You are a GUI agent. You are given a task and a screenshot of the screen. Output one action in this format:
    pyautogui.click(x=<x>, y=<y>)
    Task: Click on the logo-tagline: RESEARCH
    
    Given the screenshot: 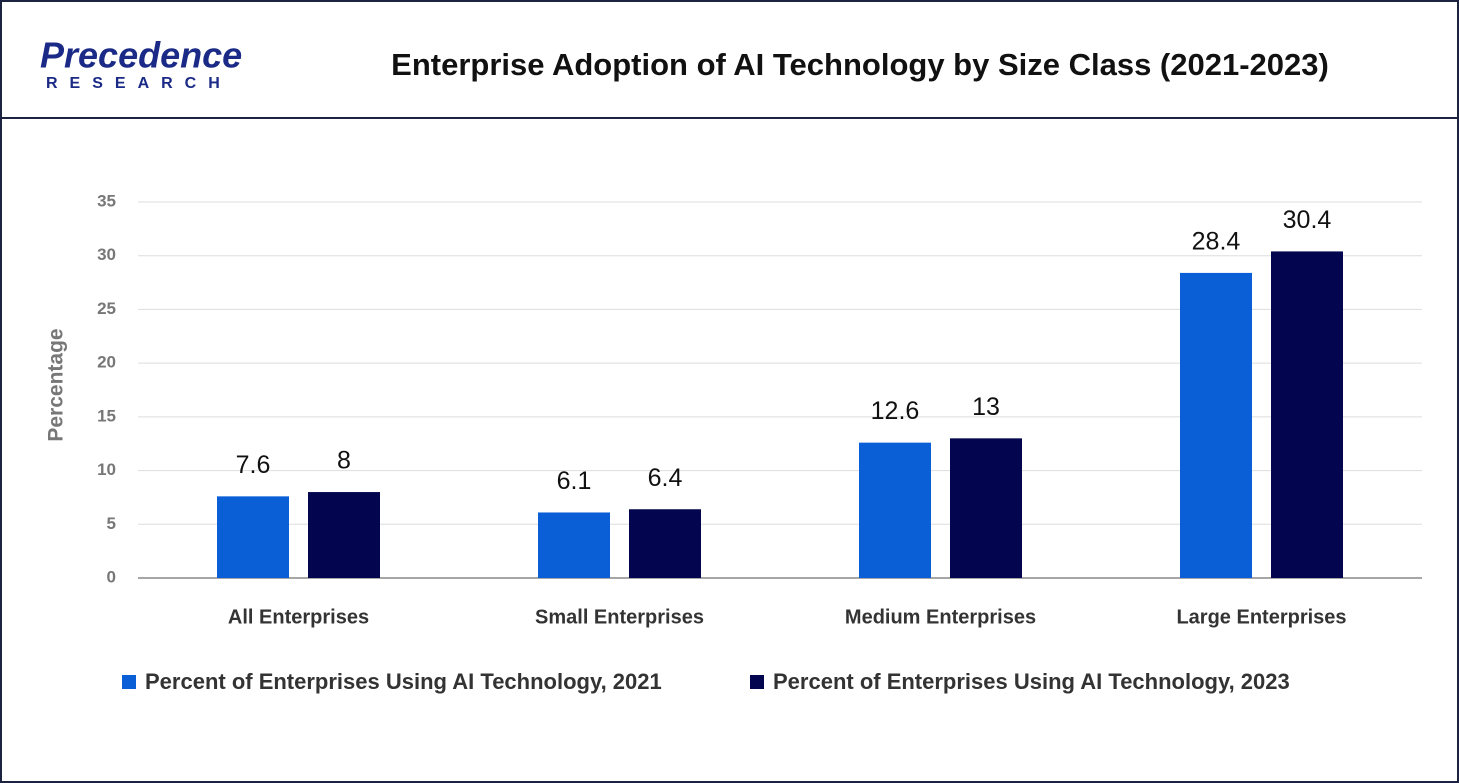 What is the action you would take?
    pyautogui.click(x=139, y=83)
    